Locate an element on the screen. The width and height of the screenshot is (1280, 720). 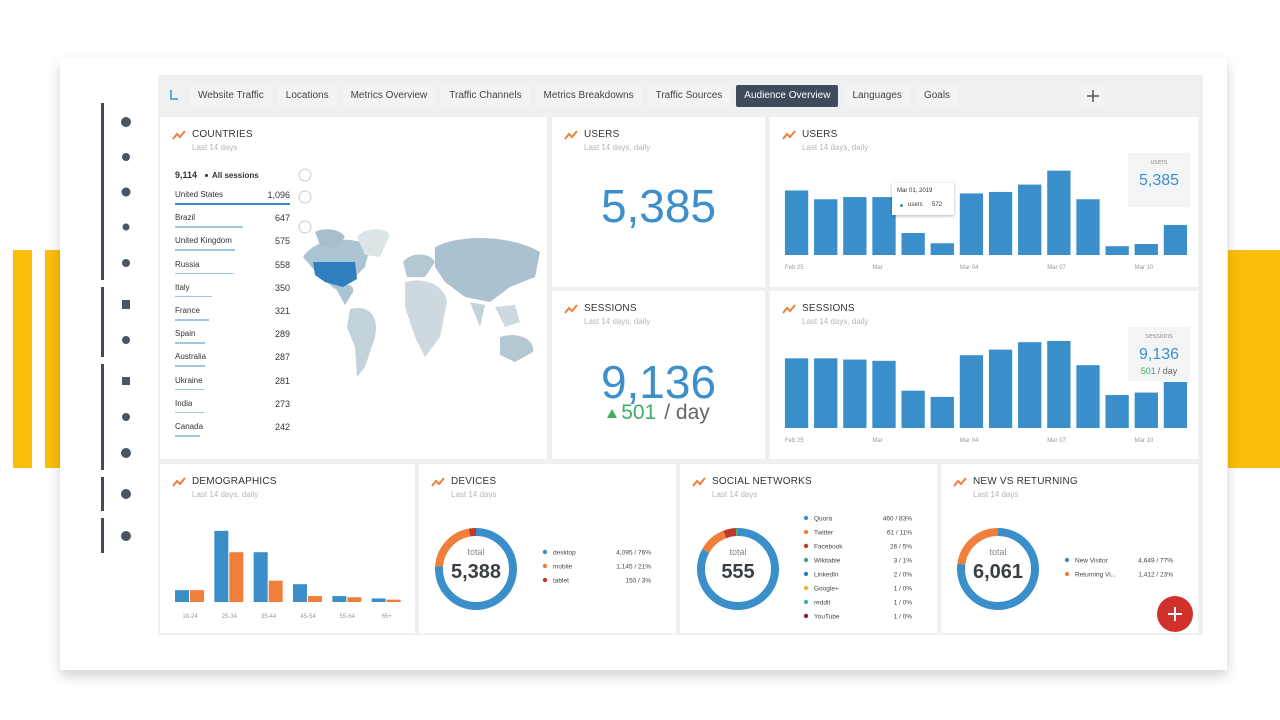
country-value: 289 is located at coordinates (282, 334).